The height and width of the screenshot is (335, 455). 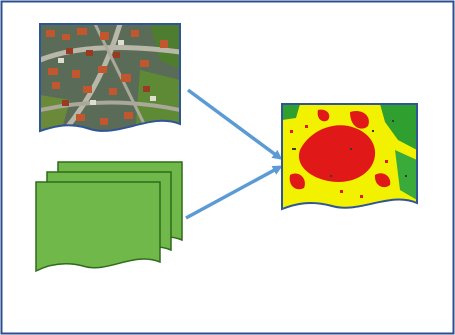 I want to click on arrow-photo-to-map, so click(x=234, y=124).